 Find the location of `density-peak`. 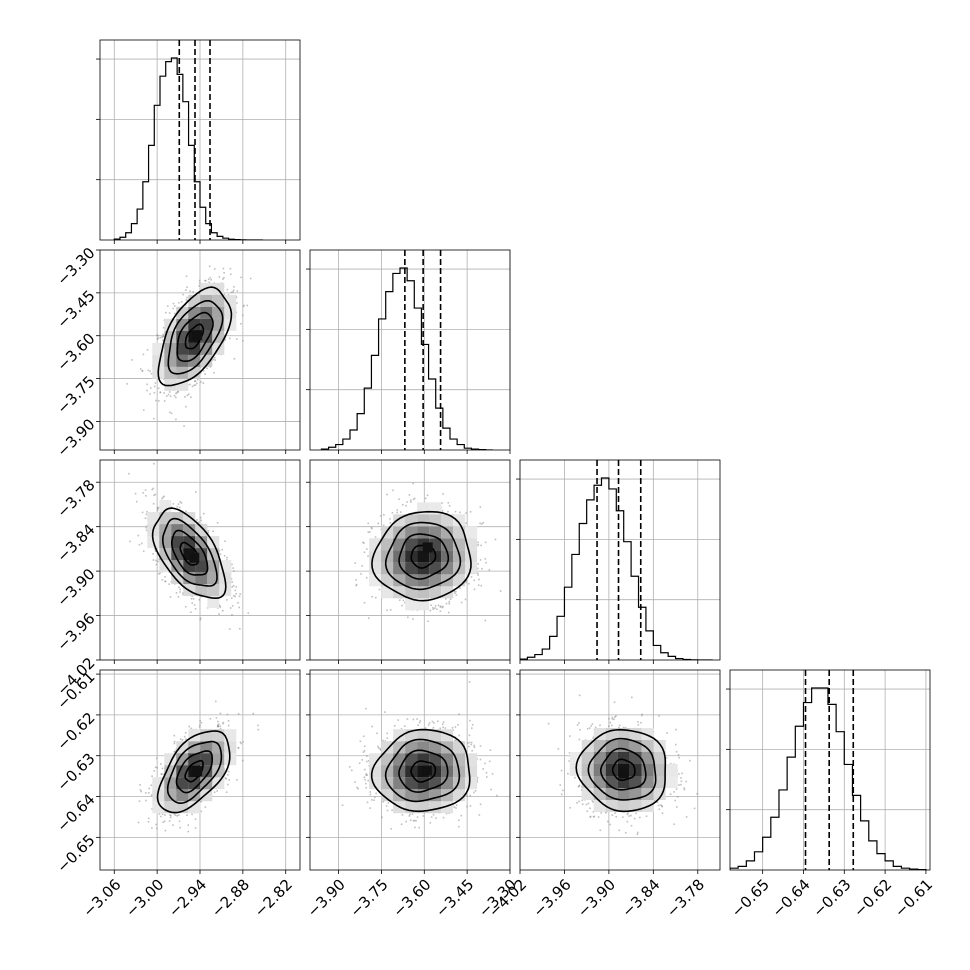

density-peak is located at coordinates (197, 335).